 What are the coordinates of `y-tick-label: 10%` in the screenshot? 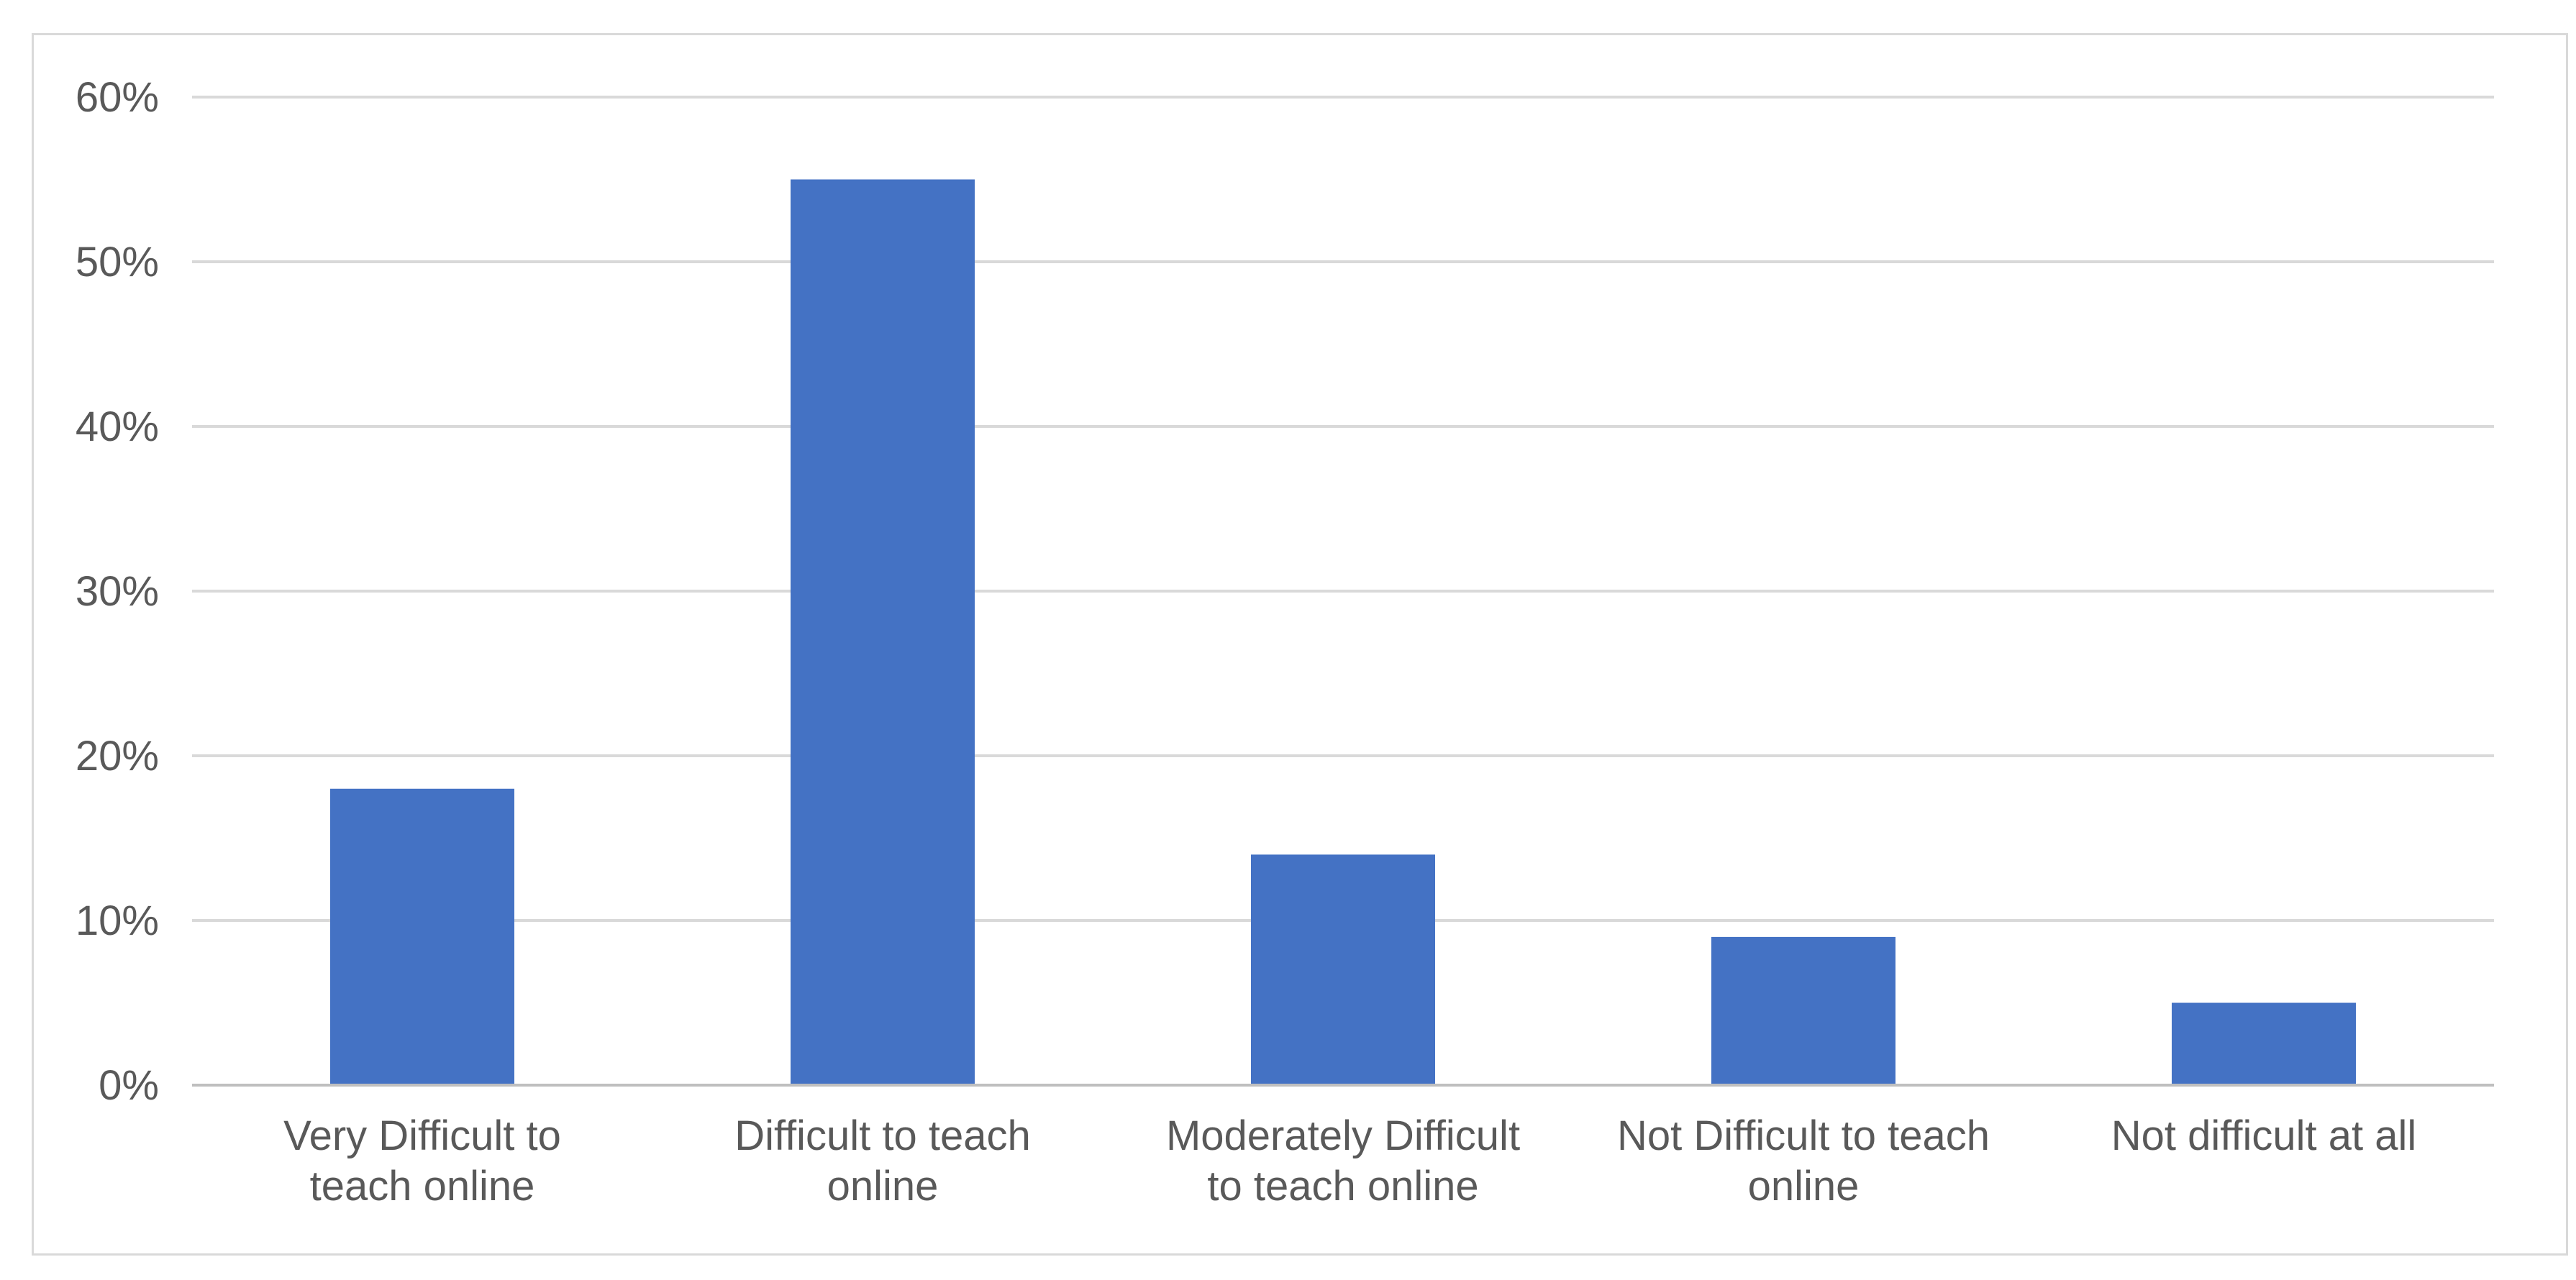 It's located at (118, 920).